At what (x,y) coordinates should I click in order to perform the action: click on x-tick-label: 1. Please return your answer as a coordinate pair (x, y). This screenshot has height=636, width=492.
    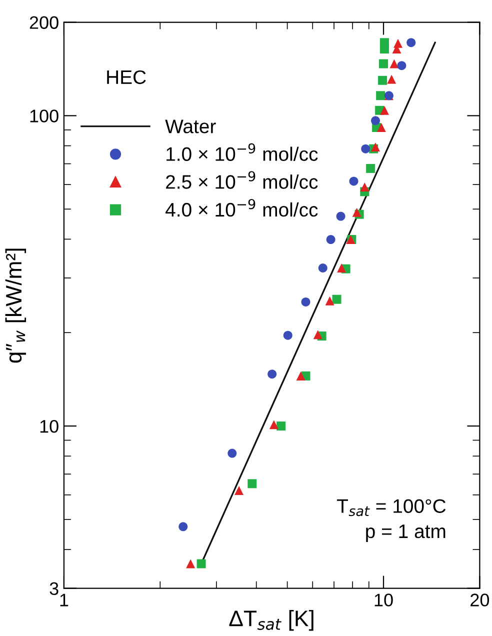
    Looking at the image, I should click on (64, 600).